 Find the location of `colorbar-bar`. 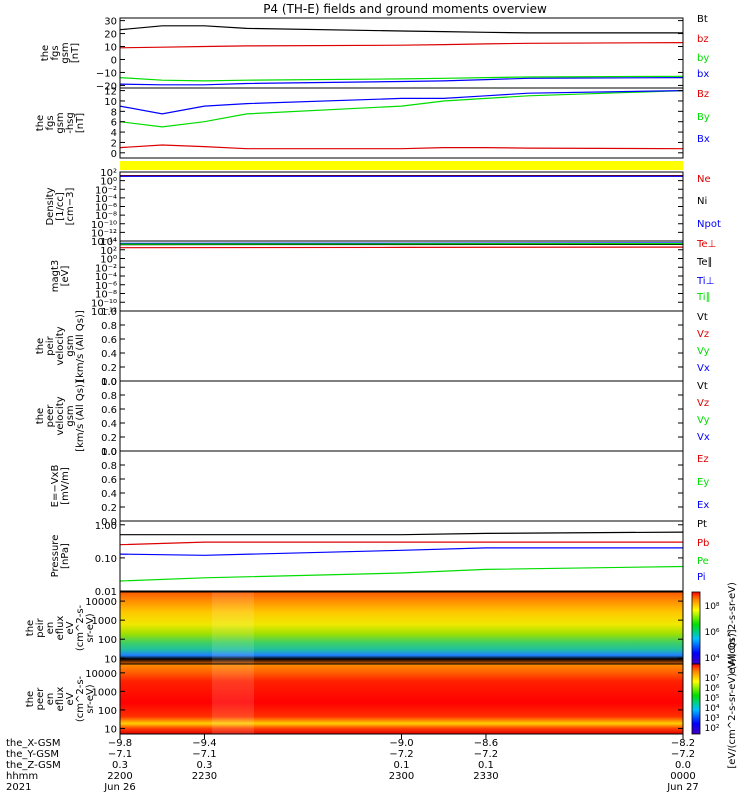

colorbar-bar is located at coordinates (696, 628).